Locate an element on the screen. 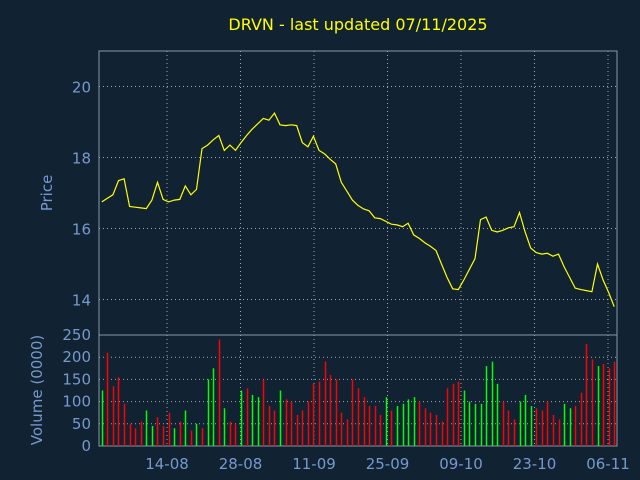 The image size is (640, 480). price-tick-label: 16 is located at coordinates (81, 230).